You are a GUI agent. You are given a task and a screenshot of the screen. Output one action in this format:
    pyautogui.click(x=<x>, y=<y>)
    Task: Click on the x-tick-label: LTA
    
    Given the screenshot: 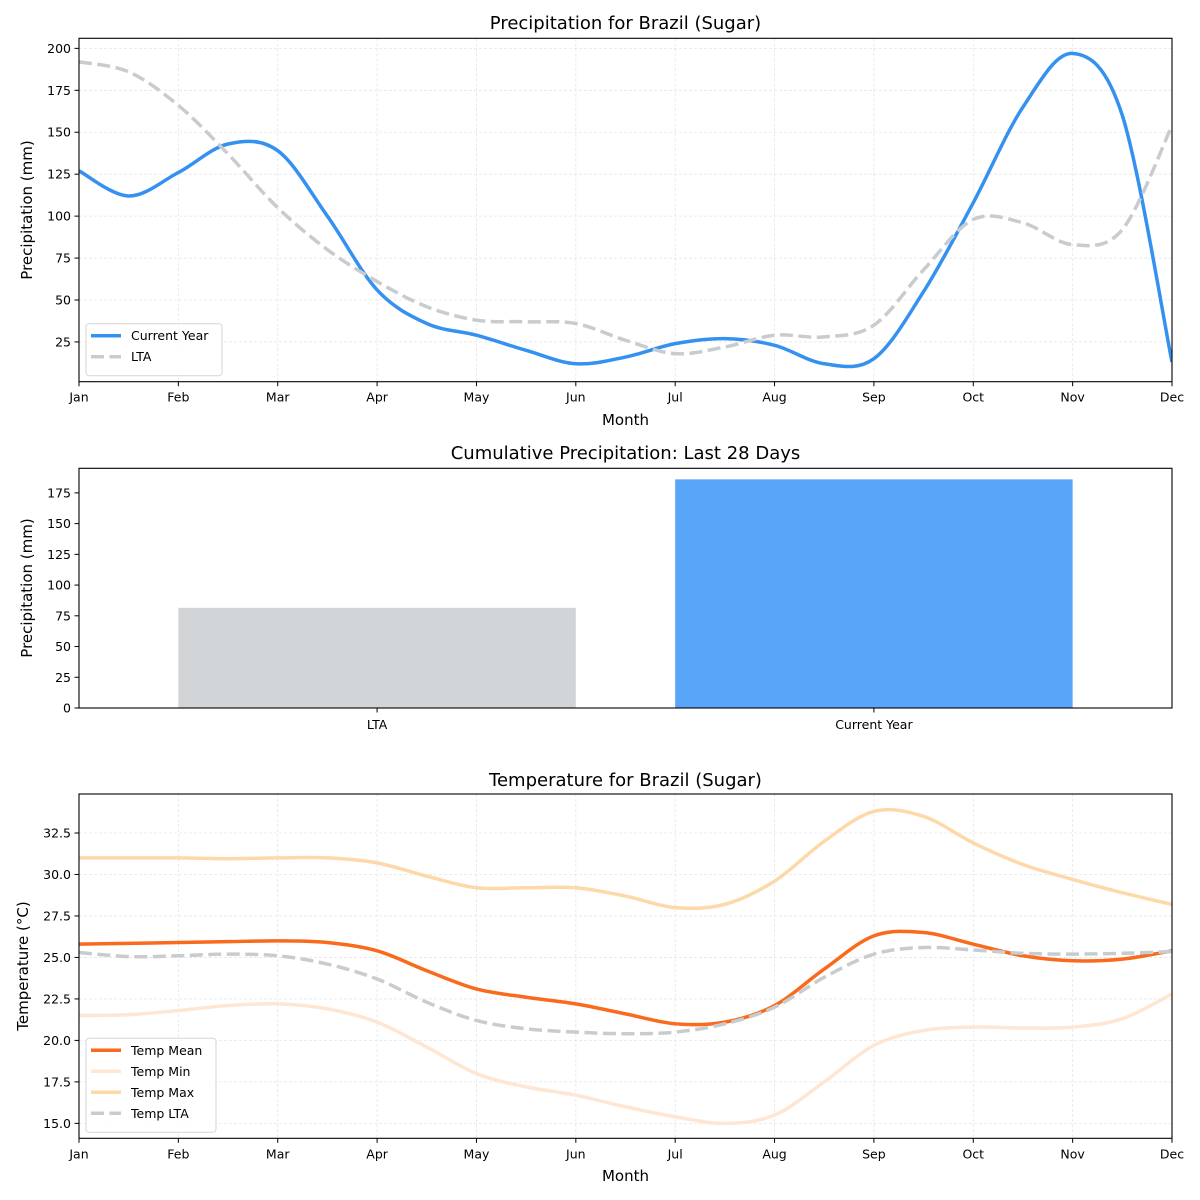 What is the action you would take?
    pyautogui.click(x=377, y=724)
    